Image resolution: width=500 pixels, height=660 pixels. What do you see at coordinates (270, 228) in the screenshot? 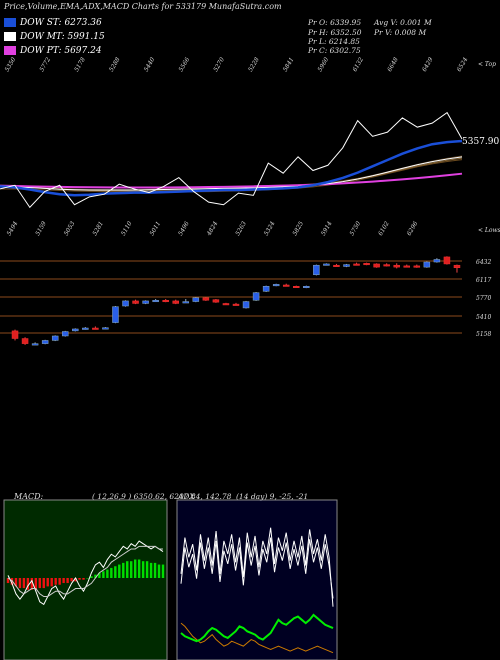
I see `low-label: 5324` at bounding box center [270, 228].